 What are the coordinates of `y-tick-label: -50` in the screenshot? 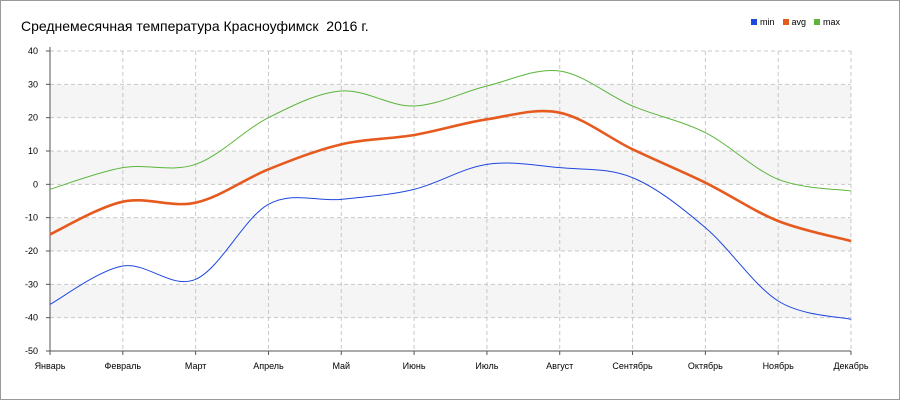 It's located at (31, 351).